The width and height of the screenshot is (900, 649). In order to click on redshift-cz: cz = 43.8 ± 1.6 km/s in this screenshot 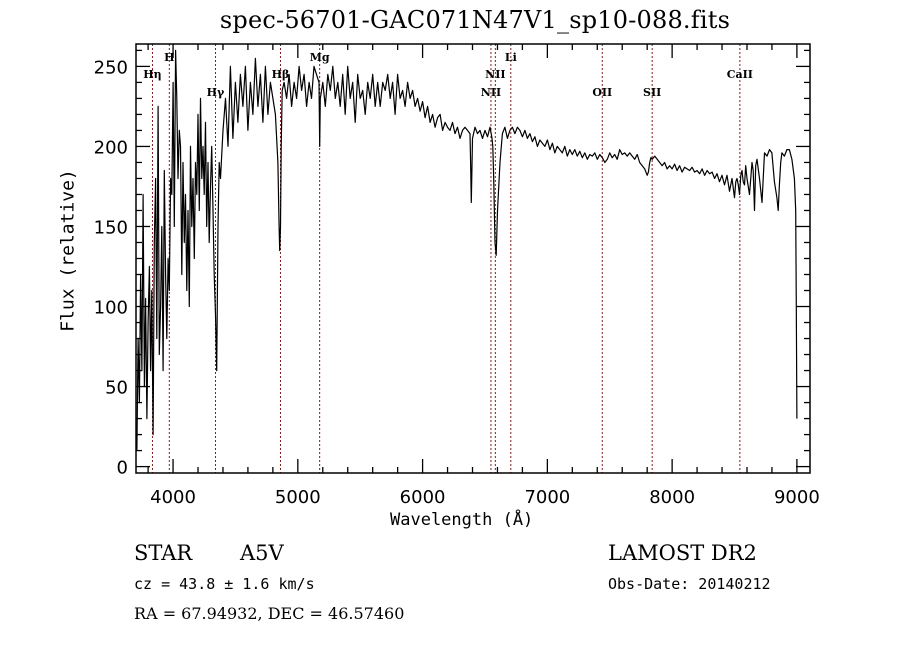, I will do `click(224, 584)`.